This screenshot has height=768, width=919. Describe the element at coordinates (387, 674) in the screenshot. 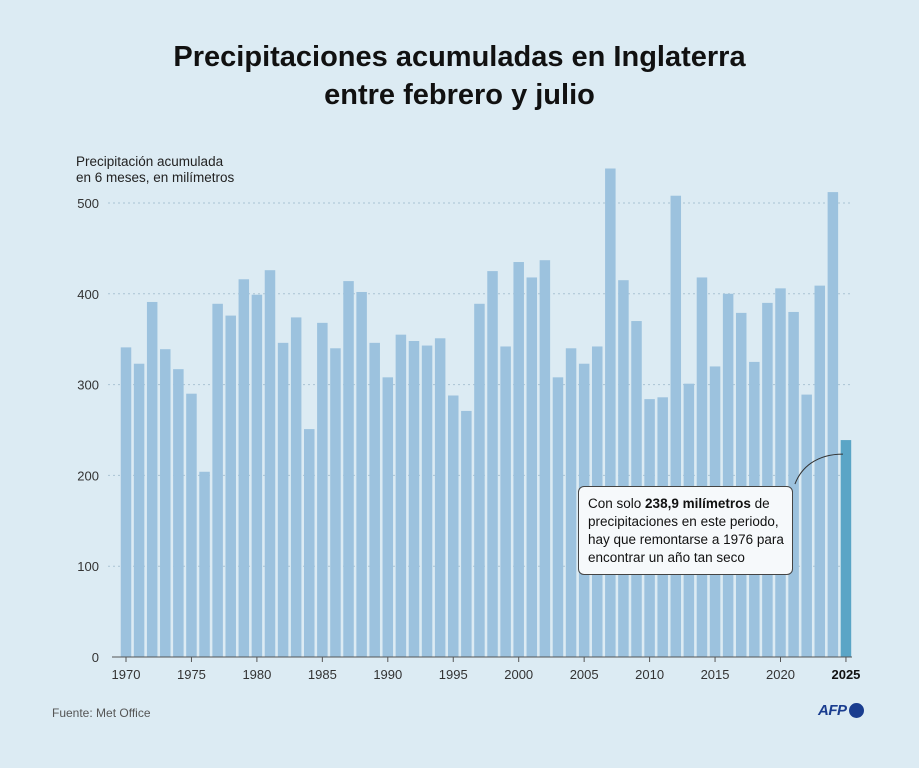

I see `x-tick-label: 1990` at that location.